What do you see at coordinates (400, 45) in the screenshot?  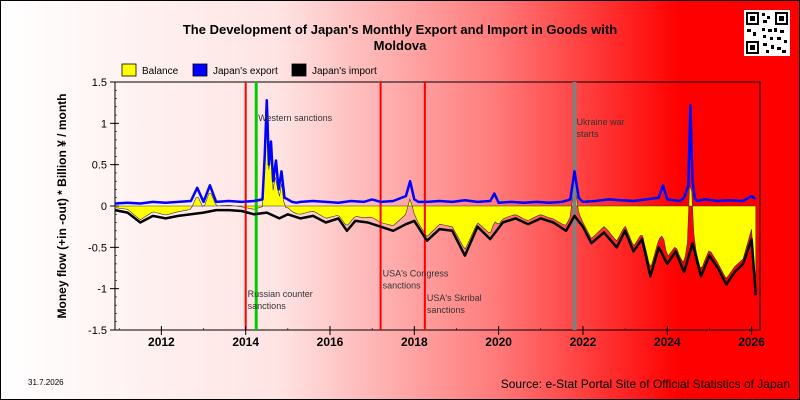 I see `chart-title-line2: Moldova` at bounding box center [400, 45].